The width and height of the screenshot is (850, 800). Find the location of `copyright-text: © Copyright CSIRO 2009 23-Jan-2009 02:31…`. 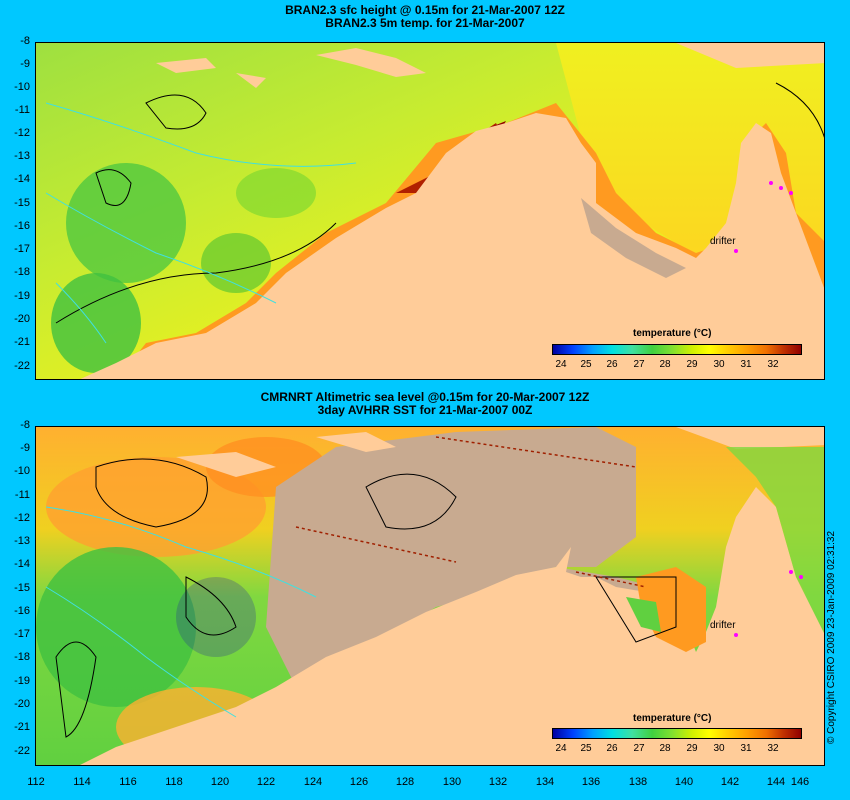

copyright-text: © Copyright CSIRO 2009 23-Jan-2009 02:31… is located at coordinates (831, 637).